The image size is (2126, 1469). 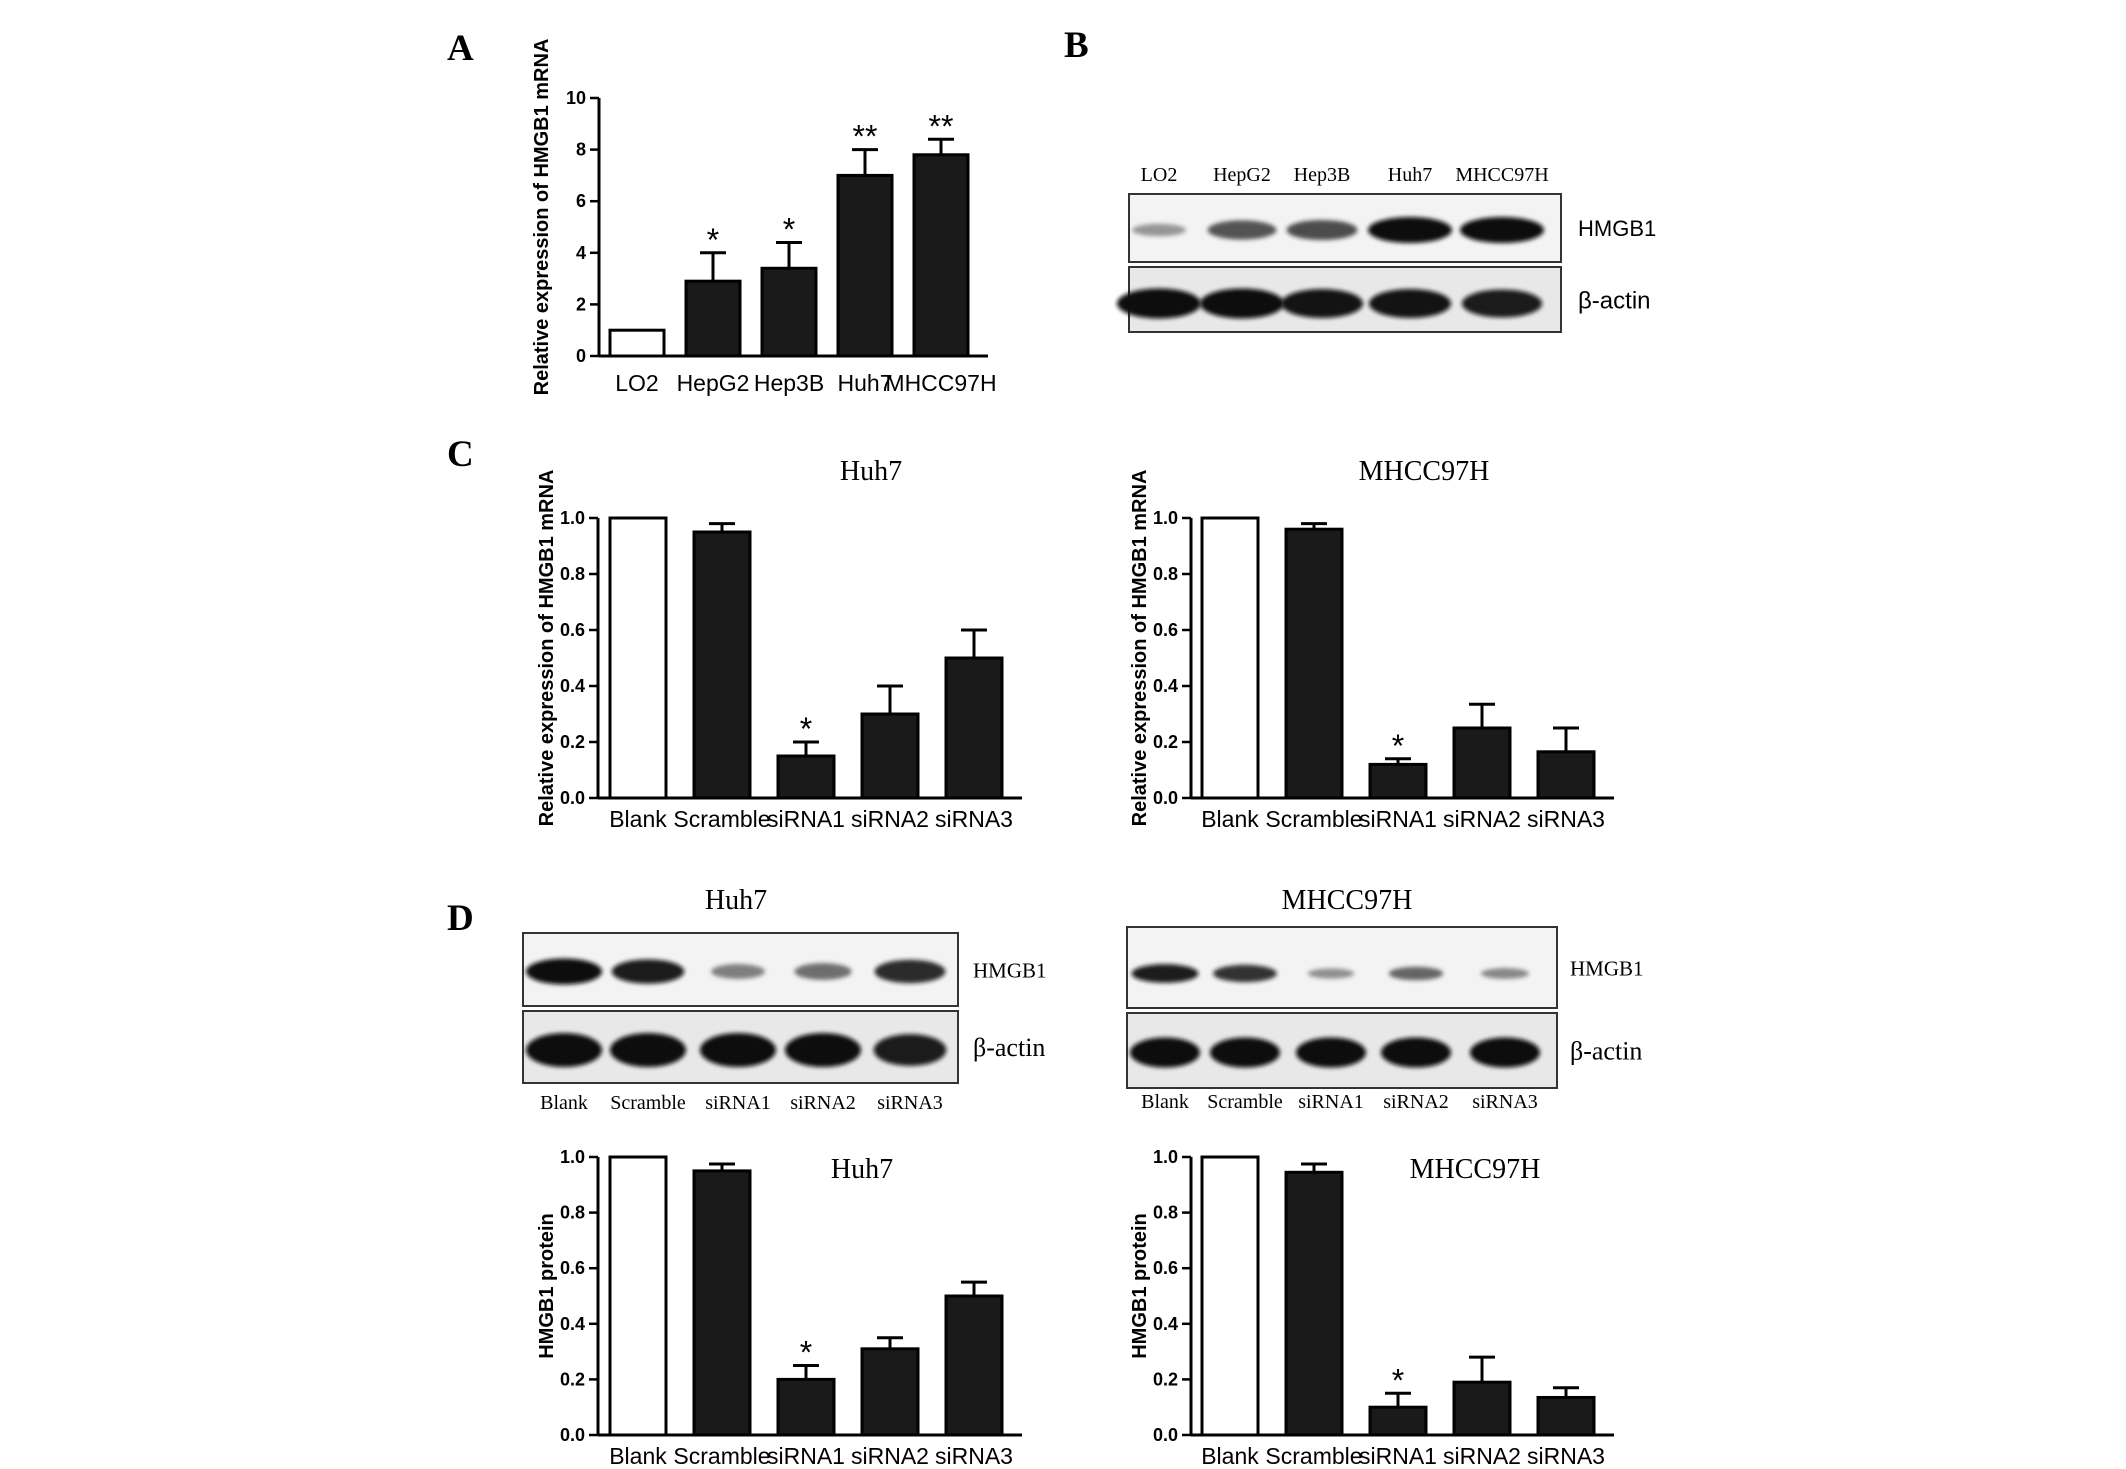 I want to click on panel-label-b: B, so click(x=1076, y=45).